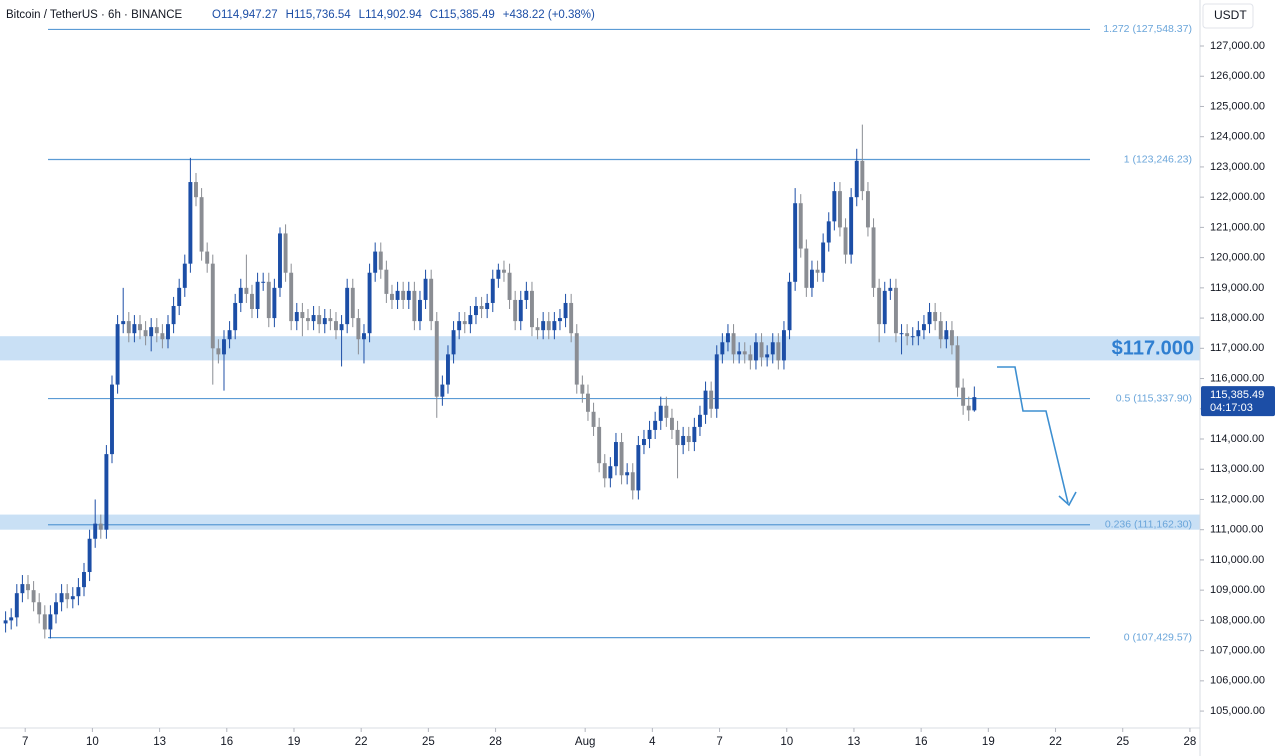 The image size is (1280, 756). What do you see at coordinates (294, 742) in the screenshot?
I see `x-tick-label: 19` at bounding box center [294, 742].